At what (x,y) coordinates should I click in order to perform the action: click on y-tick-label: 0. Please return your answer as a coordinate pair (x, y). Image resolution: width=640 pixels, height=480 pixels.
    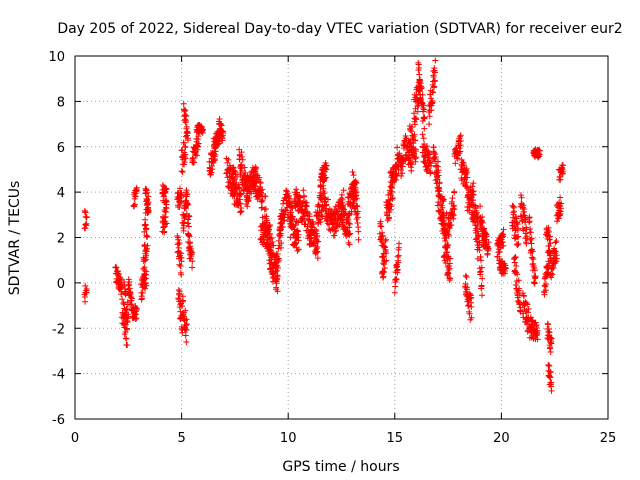
    Looking at the image, I should click on (61, 284).